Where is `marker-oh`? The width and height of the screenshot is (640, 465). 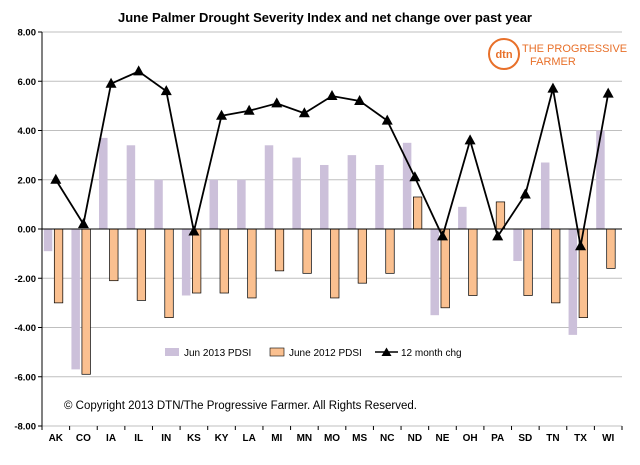 marker-oh is located at coordinates (470, 139).